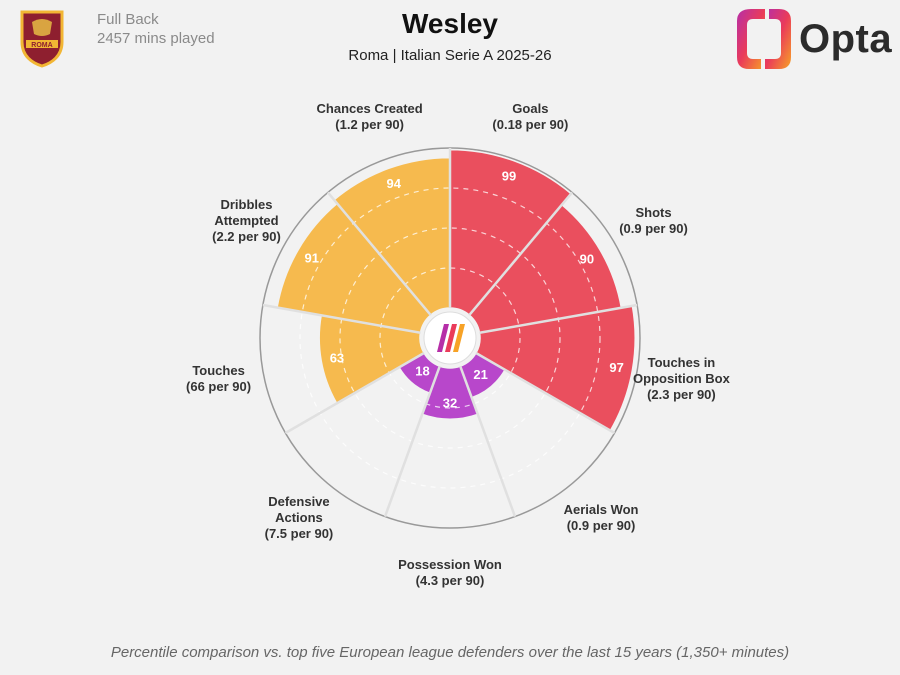 The height and width of the screenshot is (675, 900). Describe the element at coordinates (450, 23) in the screenshot. I see `chart-title: Wesley` at that location.